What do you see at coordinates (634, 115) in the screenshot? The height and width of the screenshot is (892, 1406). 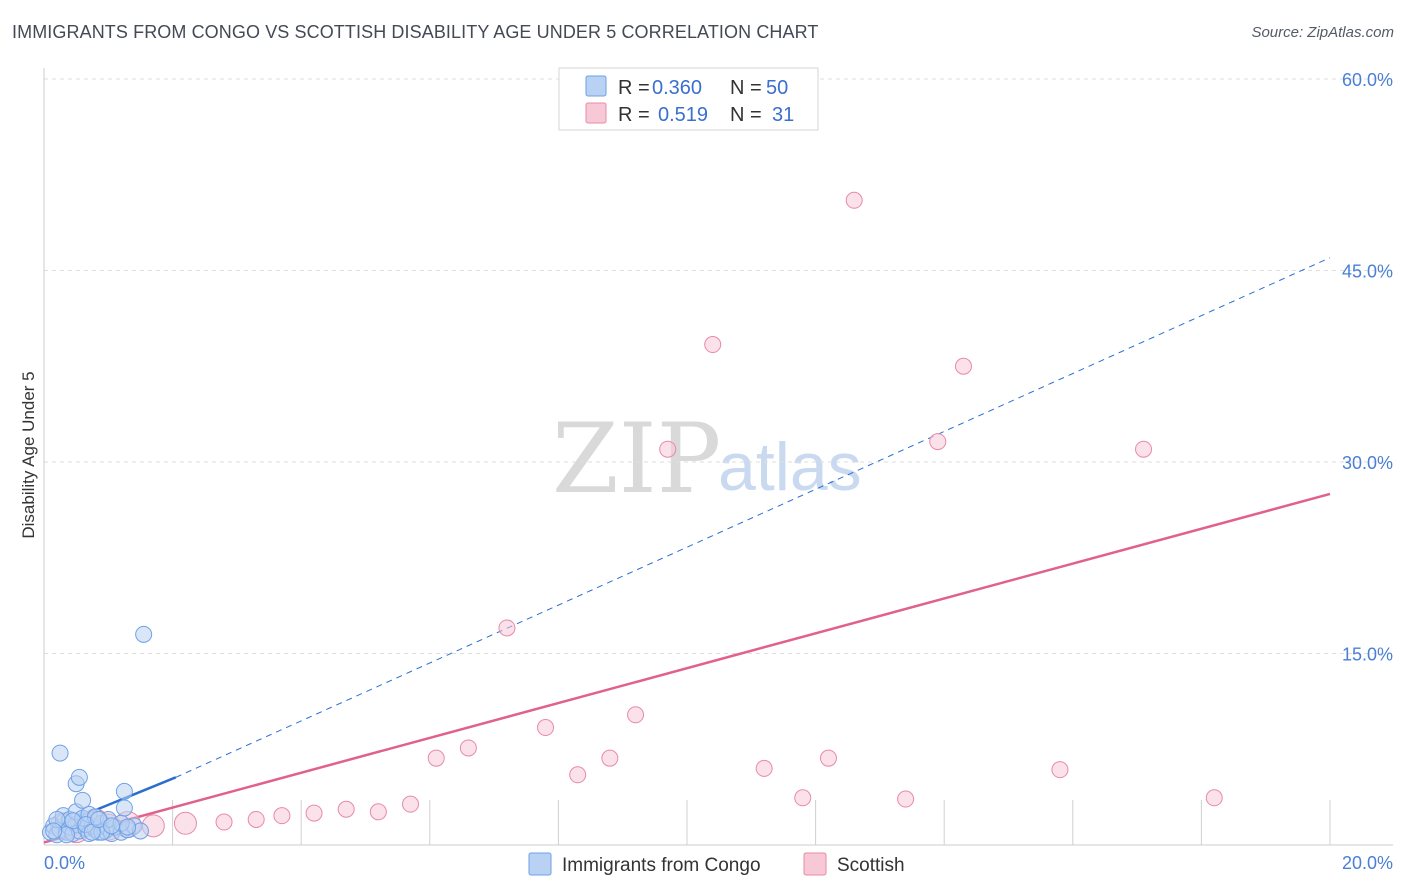 I see `legend-r-label-scottish: R =` at bounding box center [634, 115].